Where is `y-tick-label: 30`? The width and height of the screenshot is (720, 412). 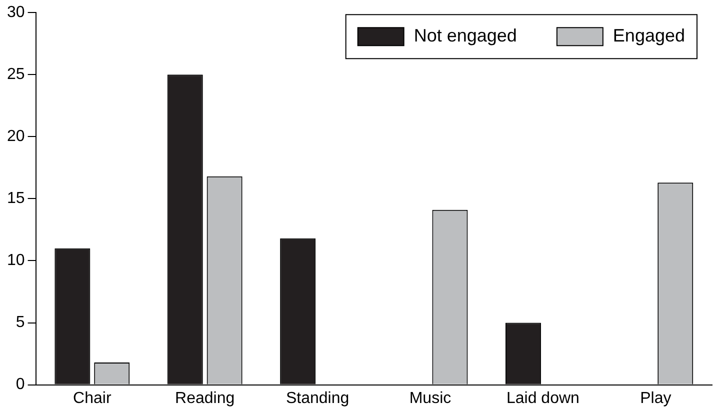 y-tick-label: 30 is located at coordinates (16, 13).